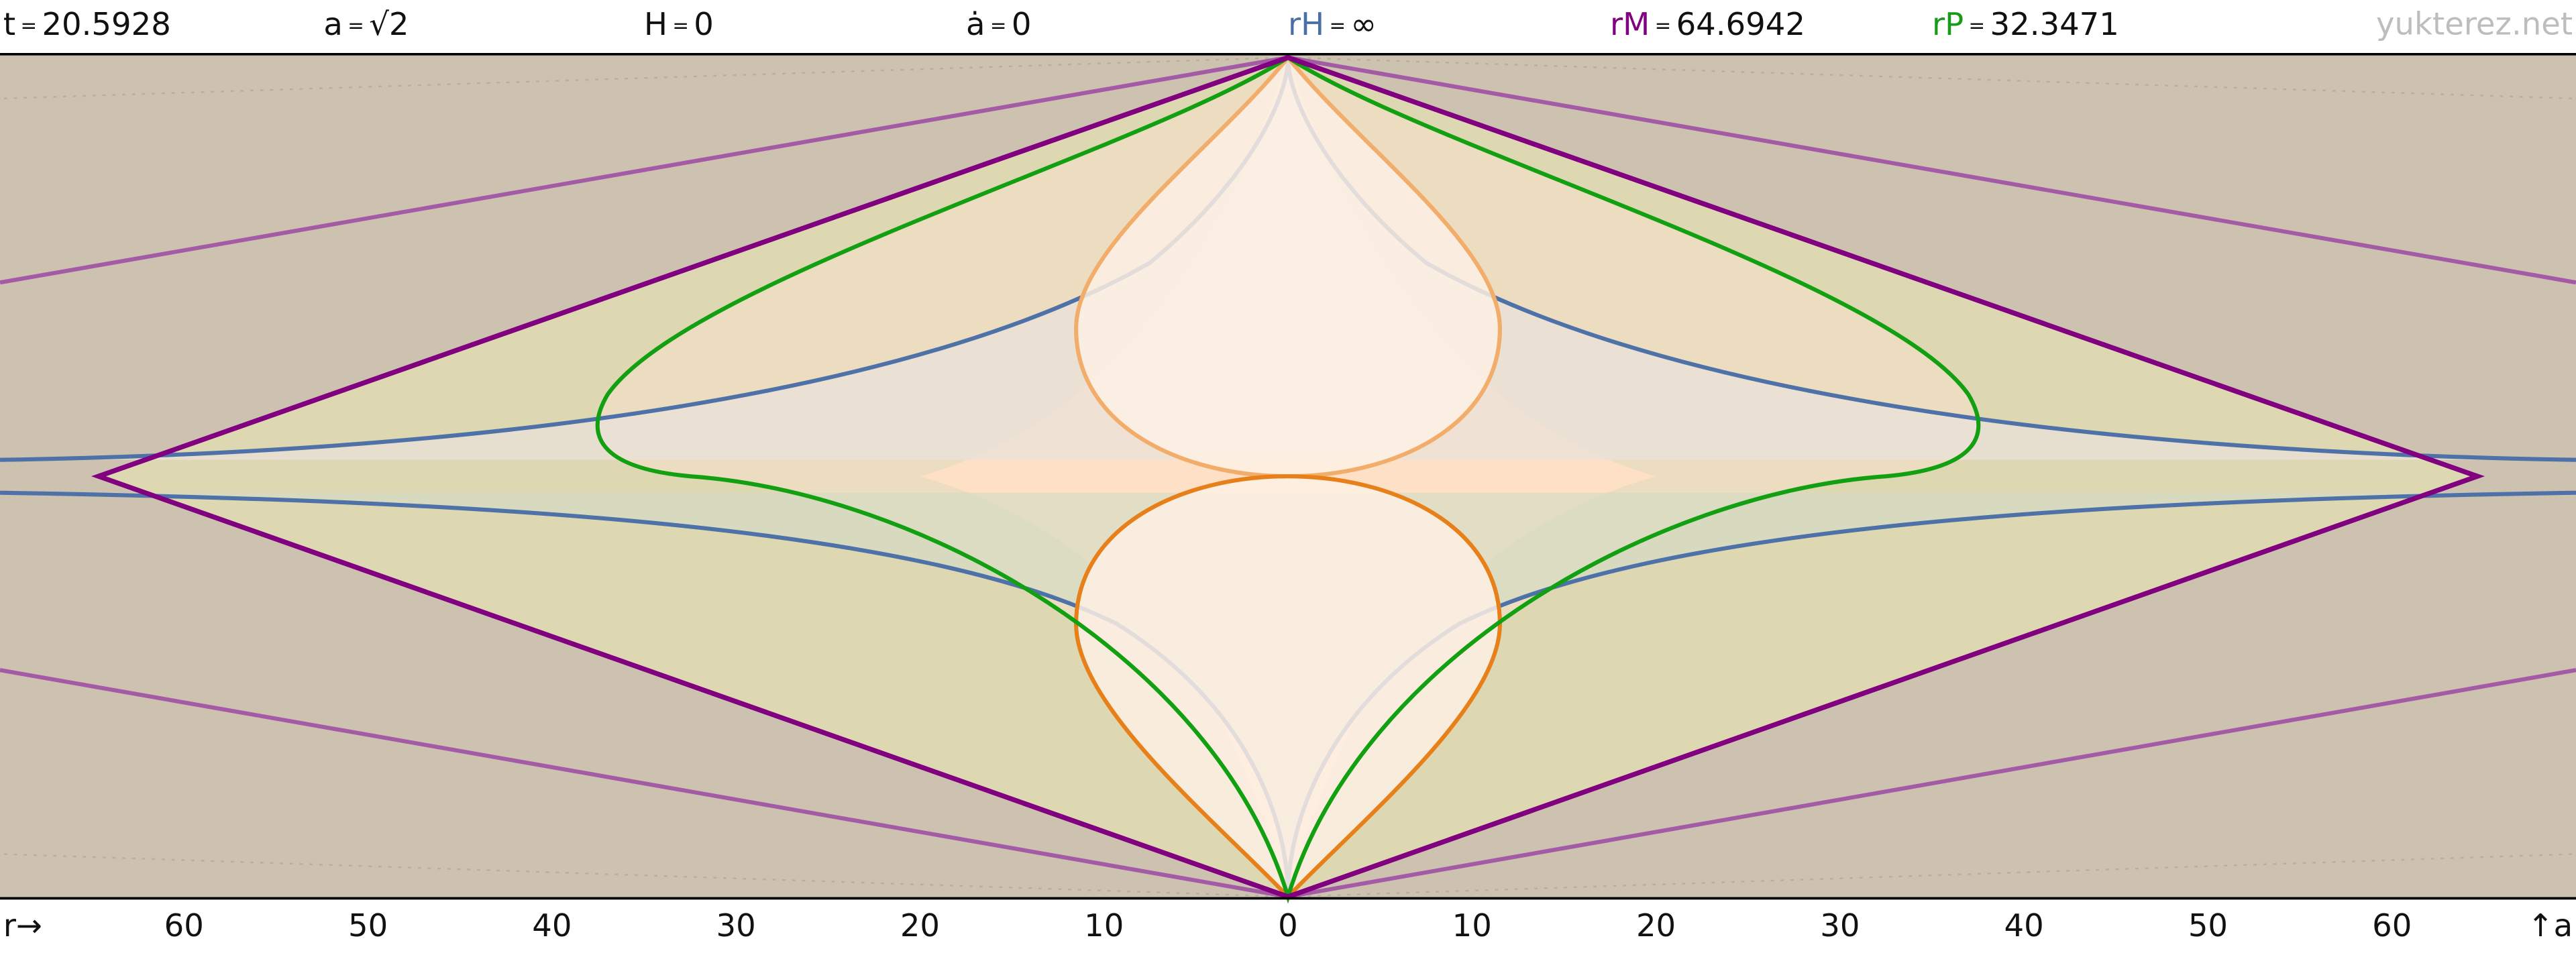  I want to click on watermark: yukterez.net, so click(2474, 24).